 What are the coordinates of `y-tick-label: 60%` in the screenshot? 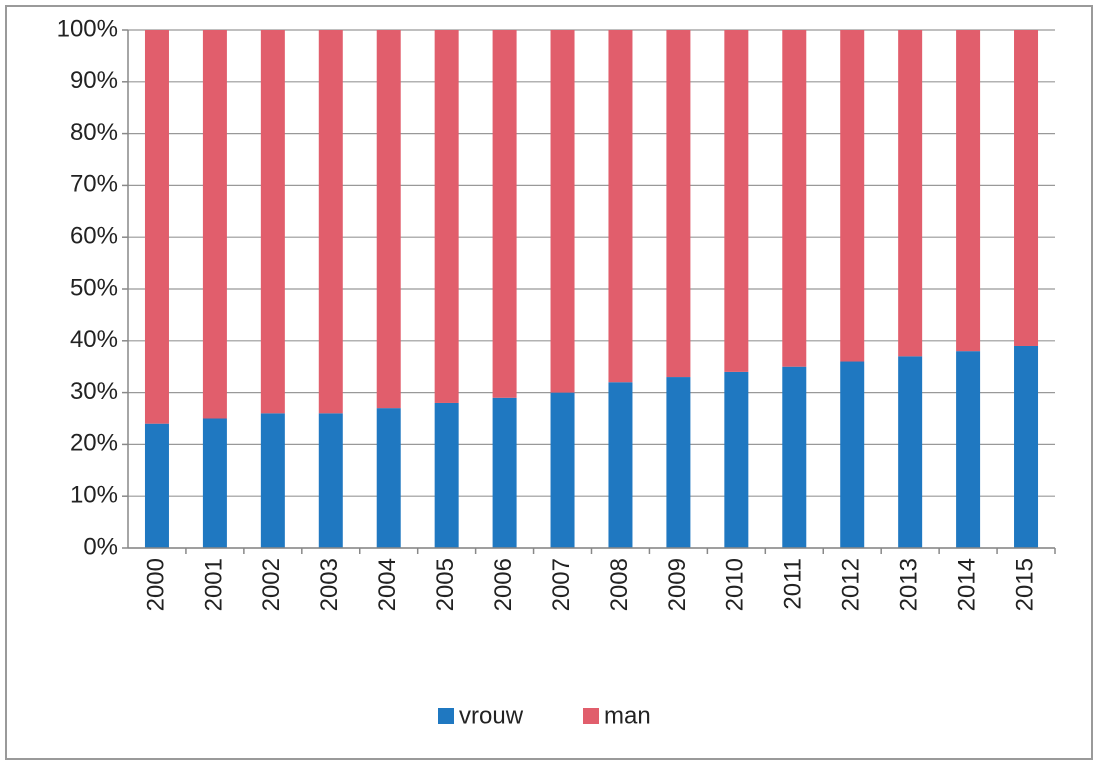 It's located at (94, 236).